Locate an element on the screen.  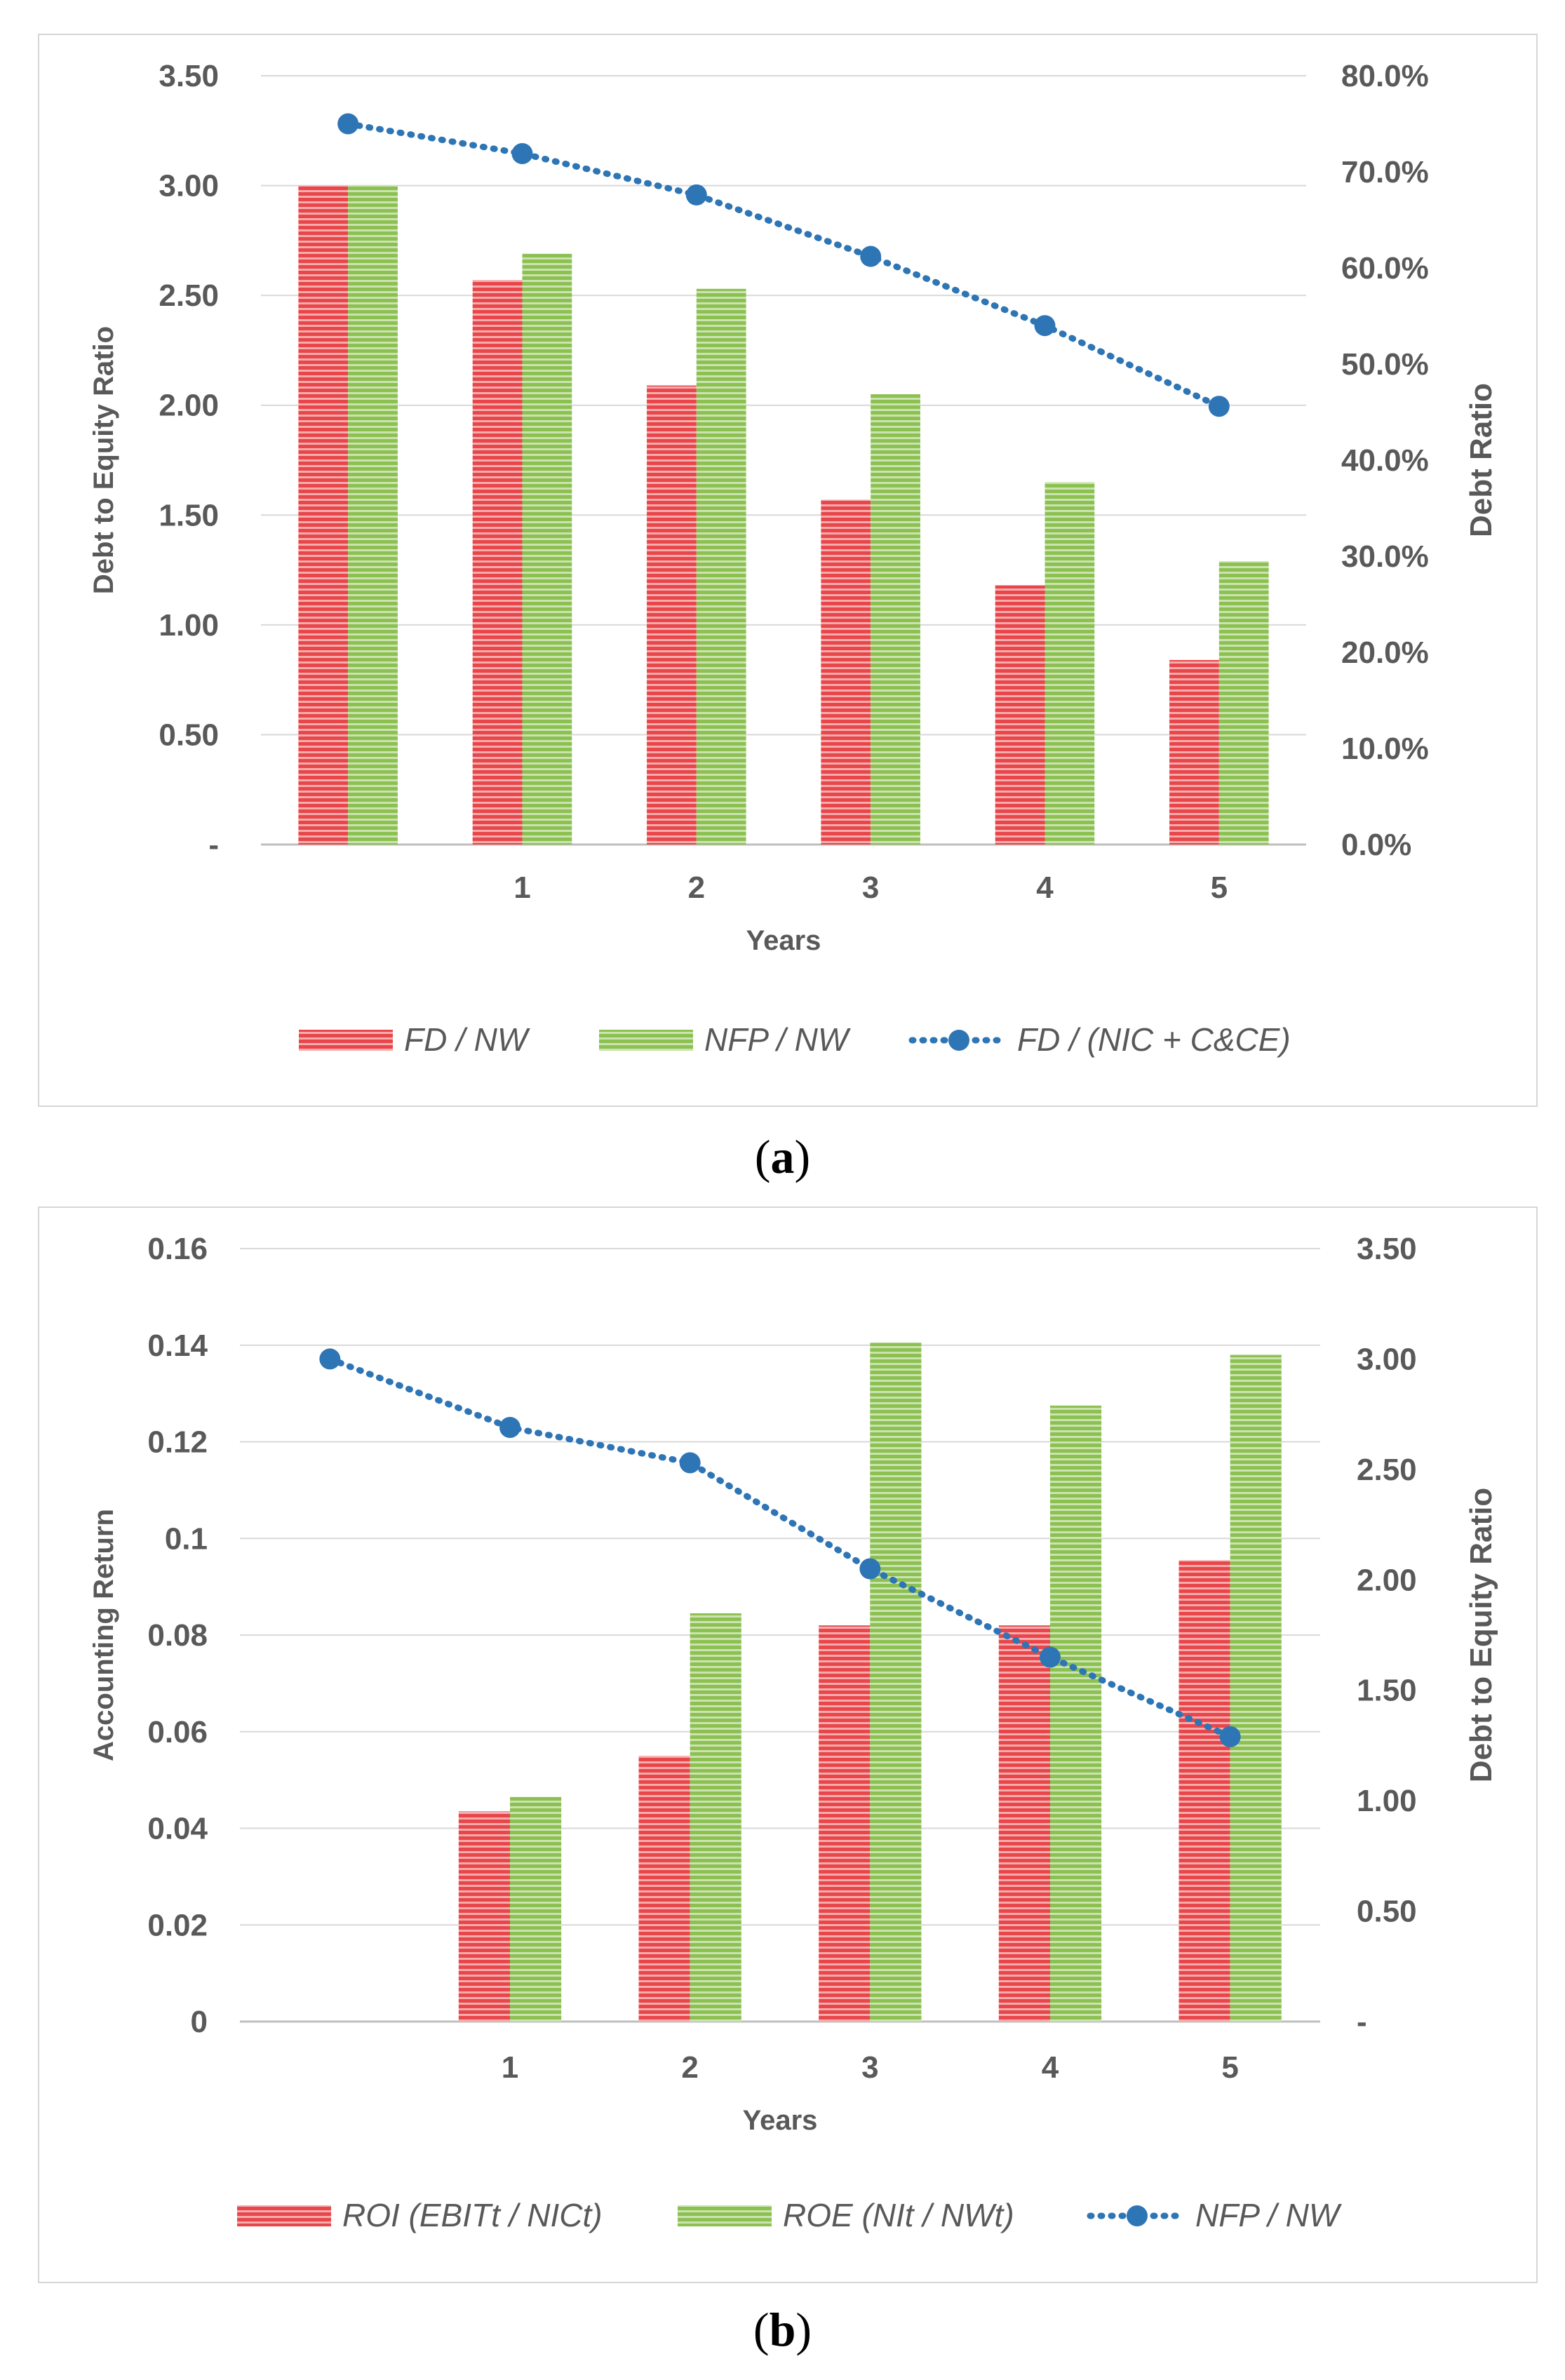
y-right-tick-label: 2.50 is located at coordinates (1387, 1470).